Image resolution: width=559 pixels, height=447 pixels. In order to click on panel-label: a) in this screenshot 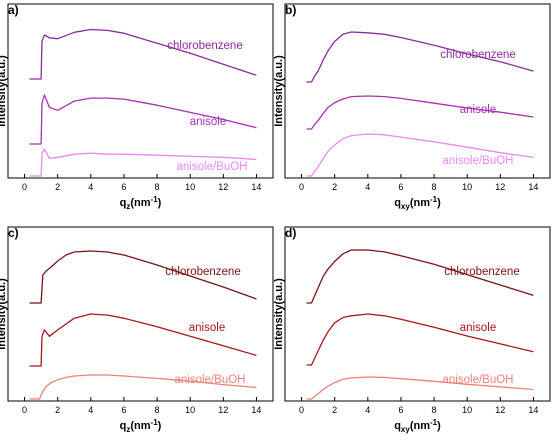, I will do `click(13, 10)`.